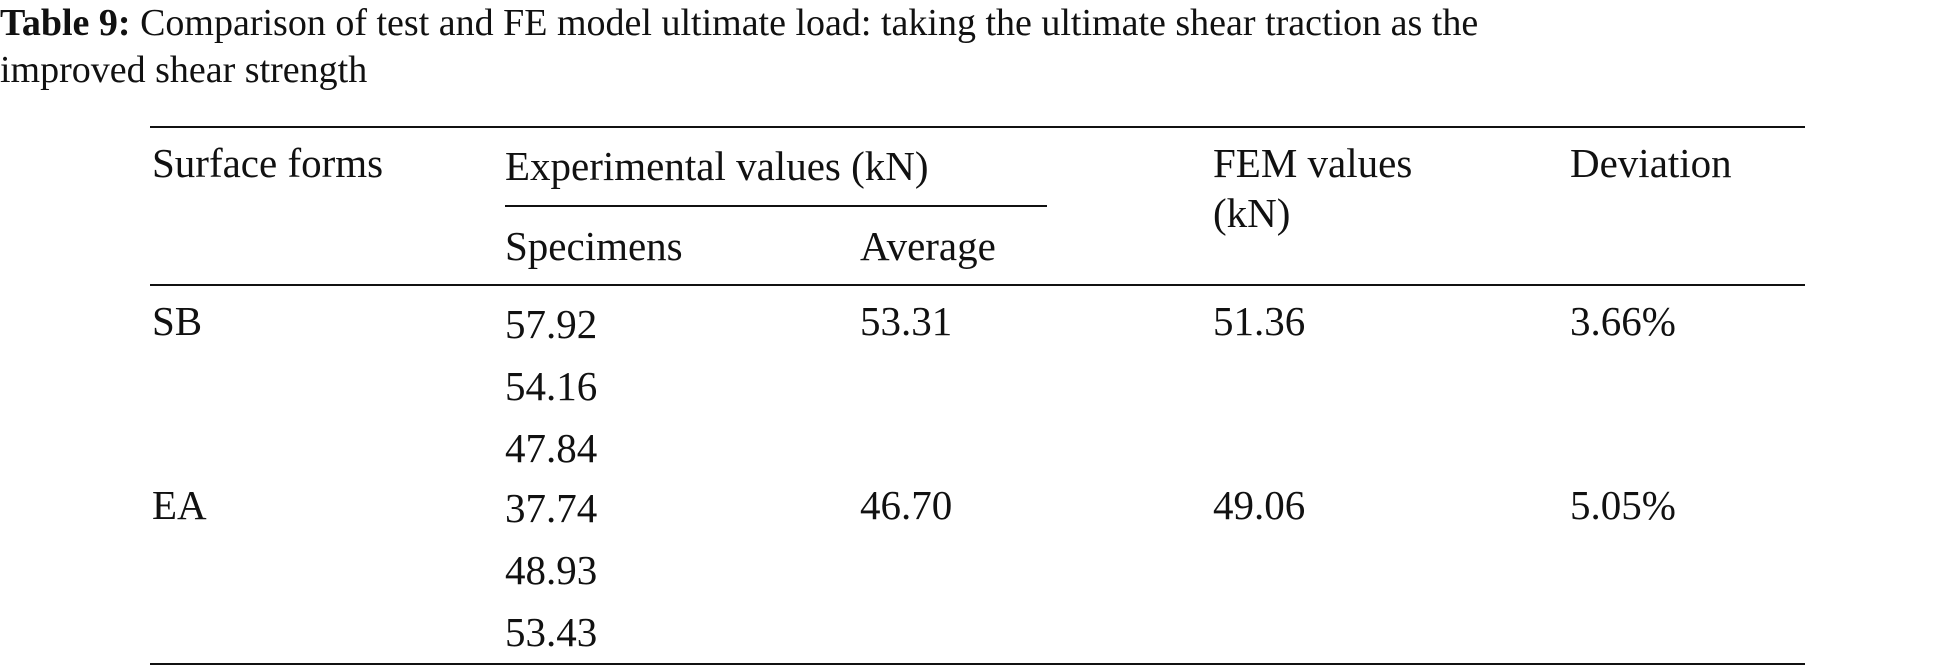 The image size is (1954, 671). I want to click on top-rule, so click(977, 127).